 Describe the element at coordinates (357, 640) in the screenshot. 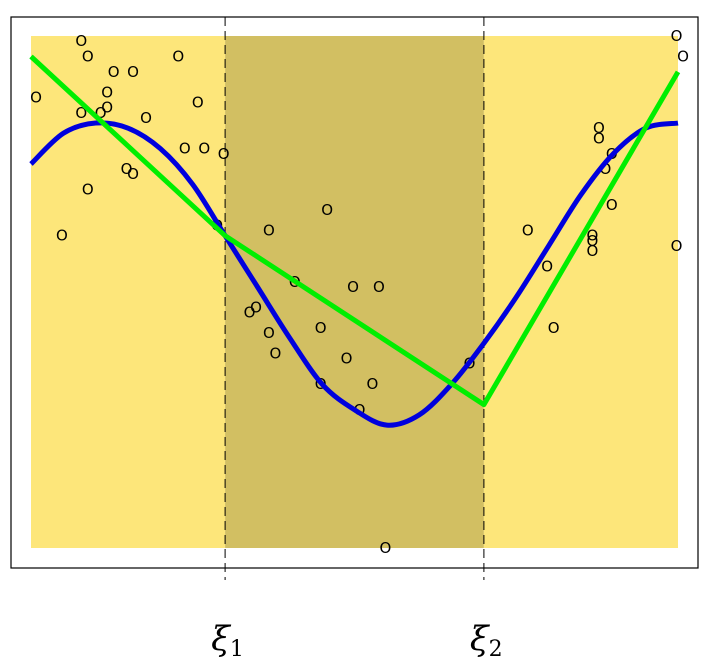

I see `knot-labels: ξ1 ξ2` at that location.